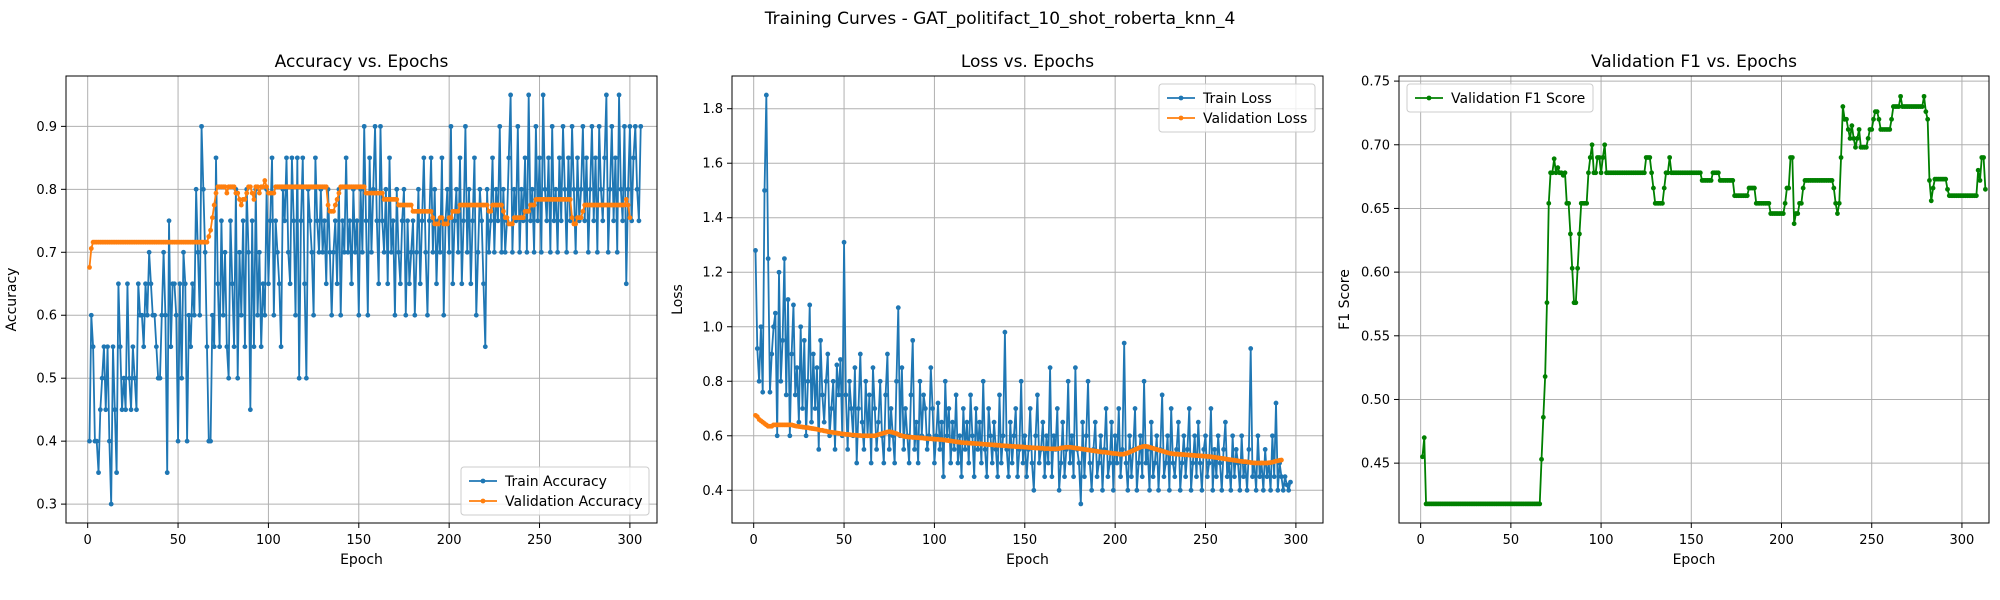  I want to click on legend-label: Train Accuracy, so click(555, 482).